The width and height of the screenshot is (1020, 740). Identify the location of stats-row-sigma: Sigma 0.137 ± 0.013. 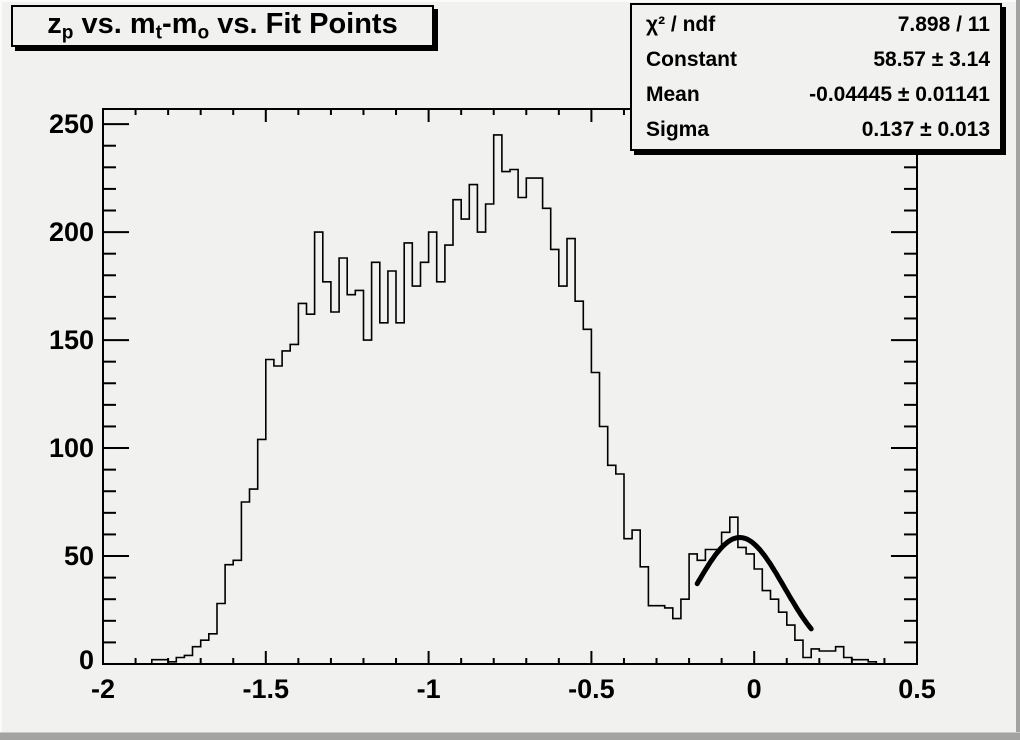
(816, 129).